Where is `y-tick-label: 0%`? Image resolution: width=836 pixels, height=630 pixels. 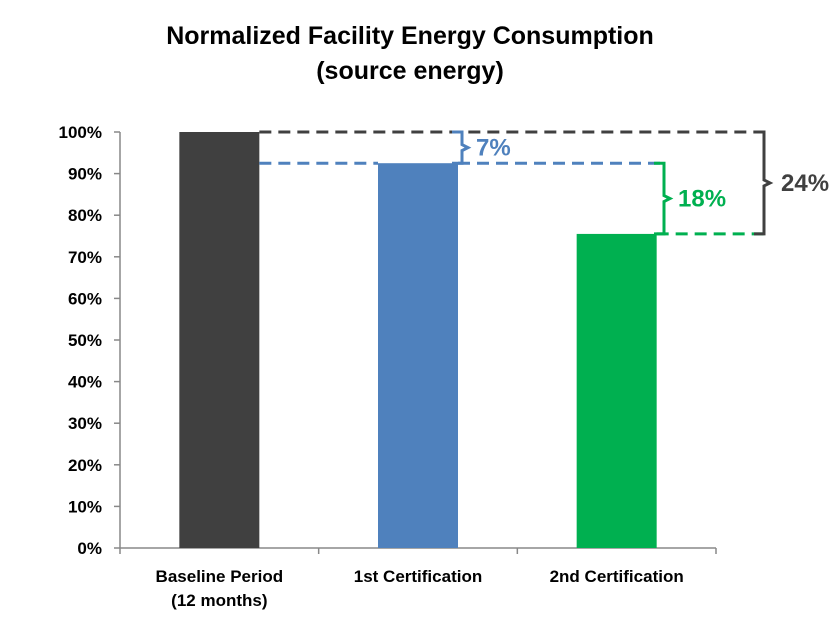 y-tick-label: 0% is located at coordinates (89, 548).